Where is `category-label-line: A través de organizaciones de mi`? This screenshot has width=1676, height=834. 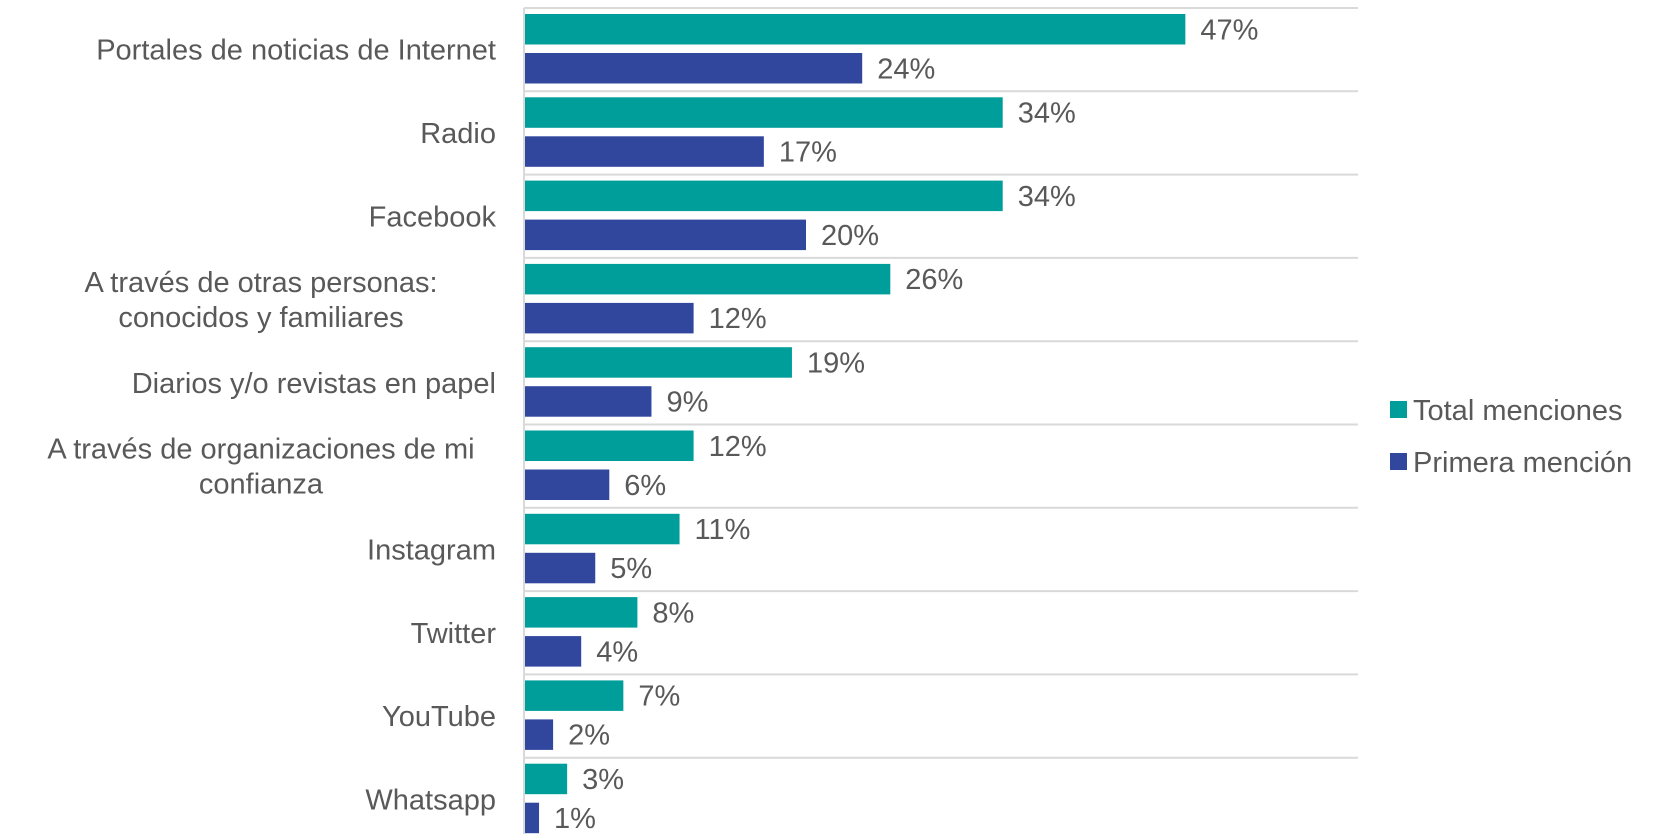
category-label-line: A través de organizaciones de mi is located at coordinates (260, 450).